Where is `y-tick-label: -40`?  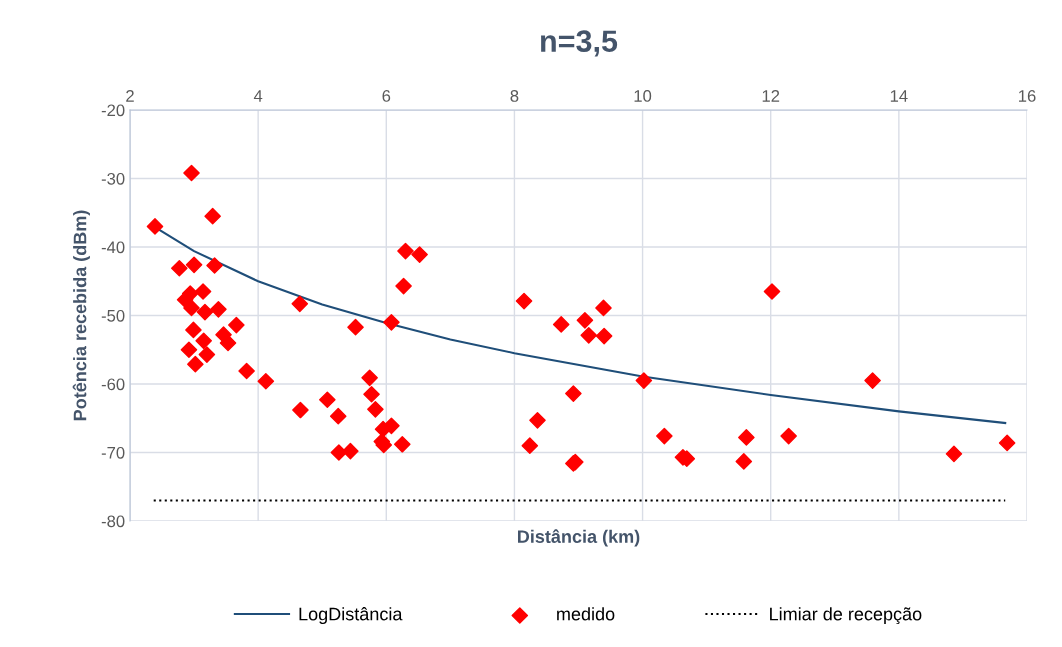
y-tick-label: -40 is located at coordinates (113, 247).